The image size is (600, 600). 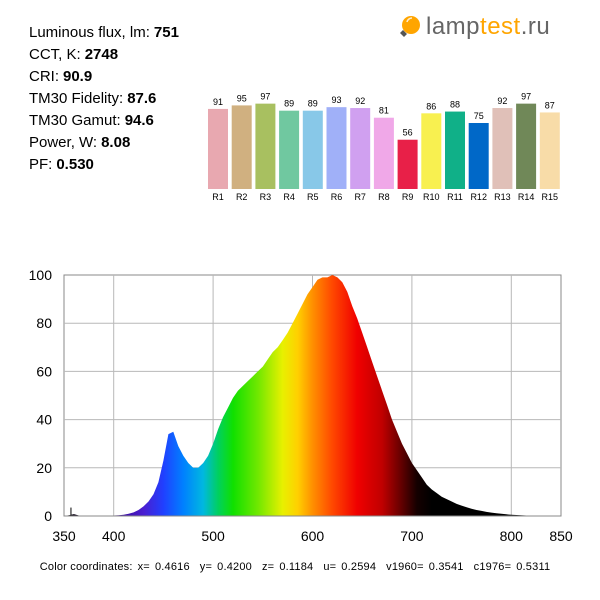 I want to click on bar-category-label: R5, so click(x=313, y=197).